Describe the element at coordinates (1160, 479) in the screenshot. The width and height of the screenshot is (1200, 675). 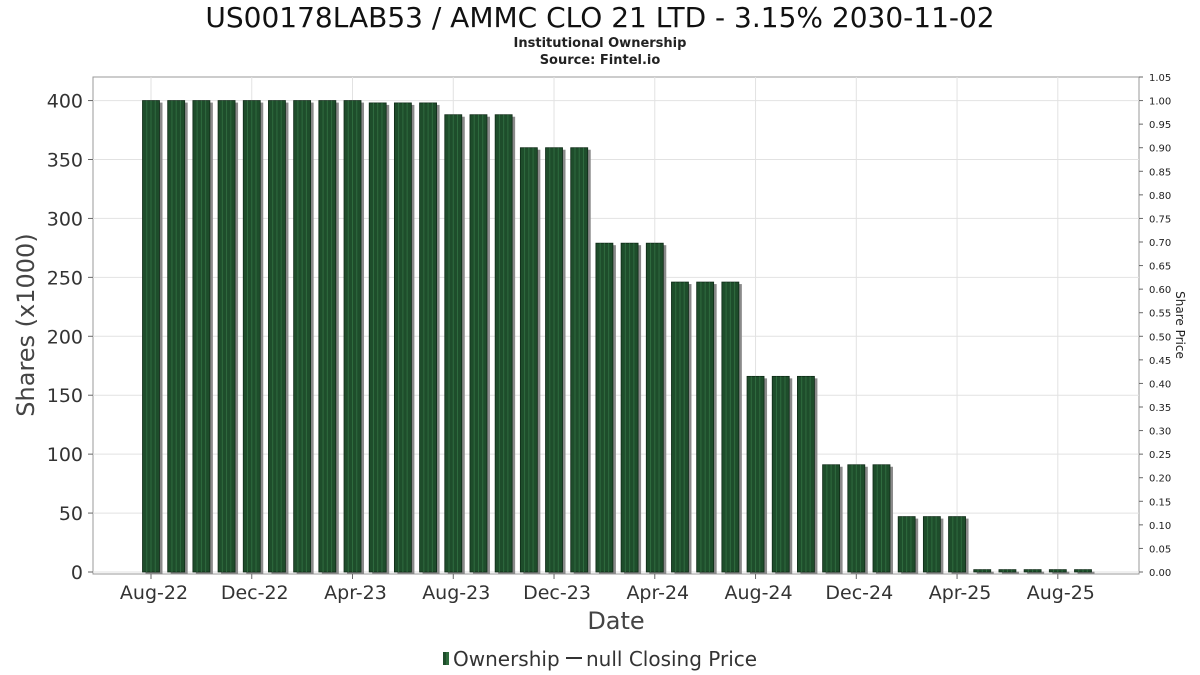
I see `y2-tick-label: 0.20` at that location.